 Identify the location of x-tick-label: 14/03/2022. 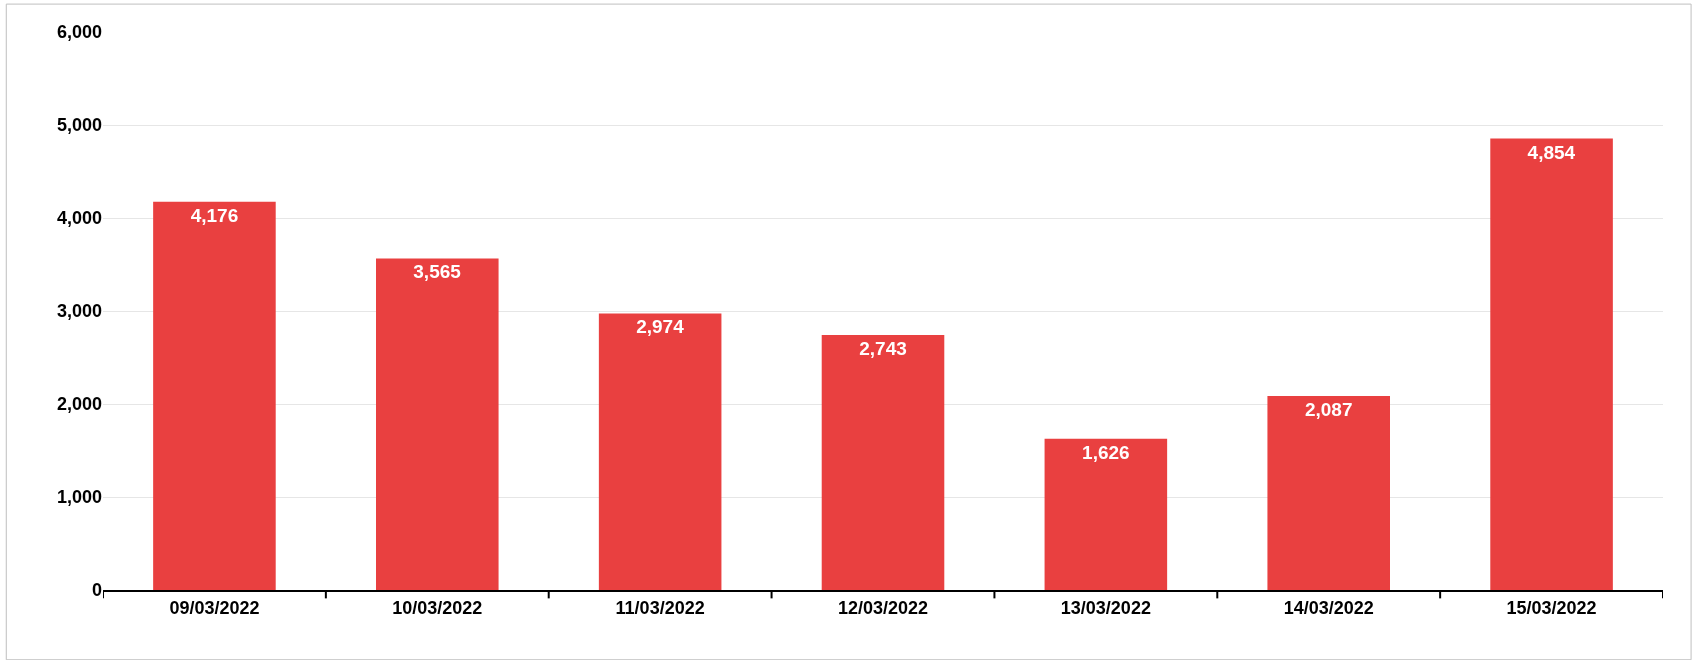
(1328, 607).